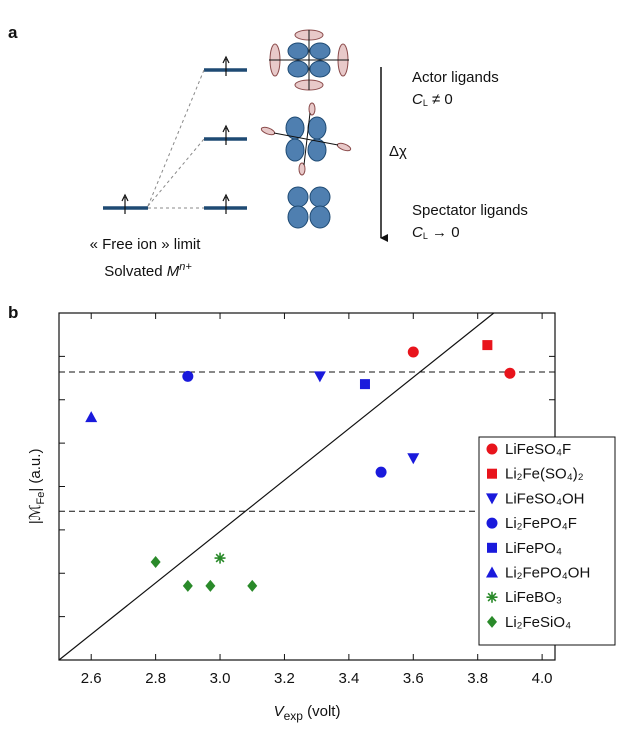 Image resolution: width=624 pixels, height=729 pixels. Describe the element at coordinates (470, 210) in the screenshot. I see `spectator-label: Spectator ligands` at that location.